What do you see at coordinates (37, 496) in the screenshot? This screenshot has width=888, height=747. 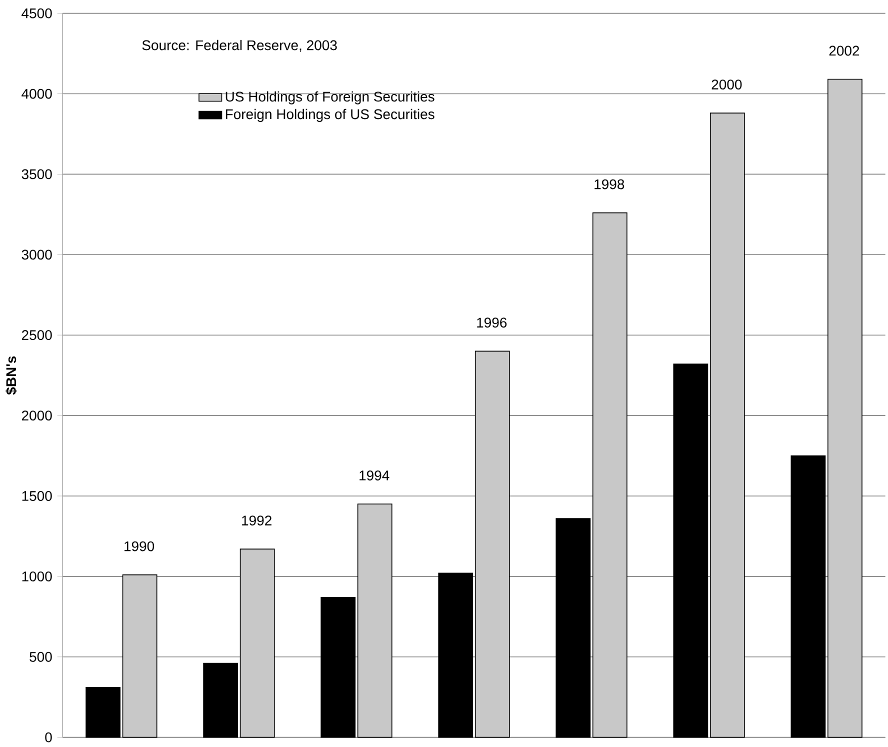 I see `y-tick-label: 1500` at bounding box center [37, 496].